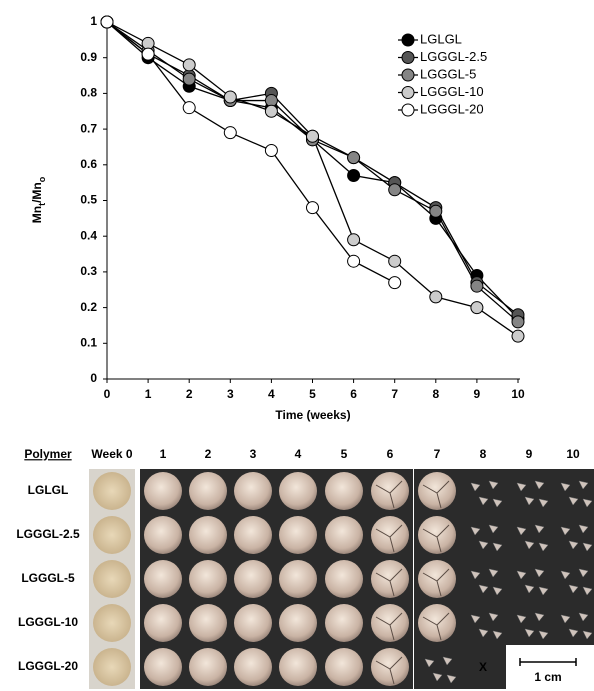 The height and width of the screenshot is (691, 594). What do you see at coordinates (88, 128) in the screenshot?
I see `y-tick-label: 0.7` at bounding box center [88, 128].